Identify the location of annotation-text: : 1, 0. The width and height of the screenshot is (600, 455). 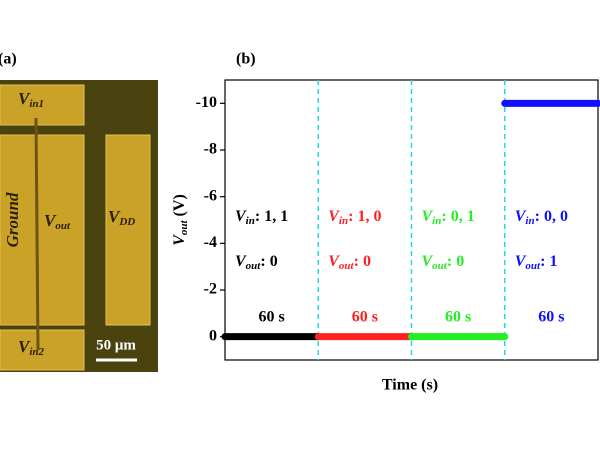
(364, 216).